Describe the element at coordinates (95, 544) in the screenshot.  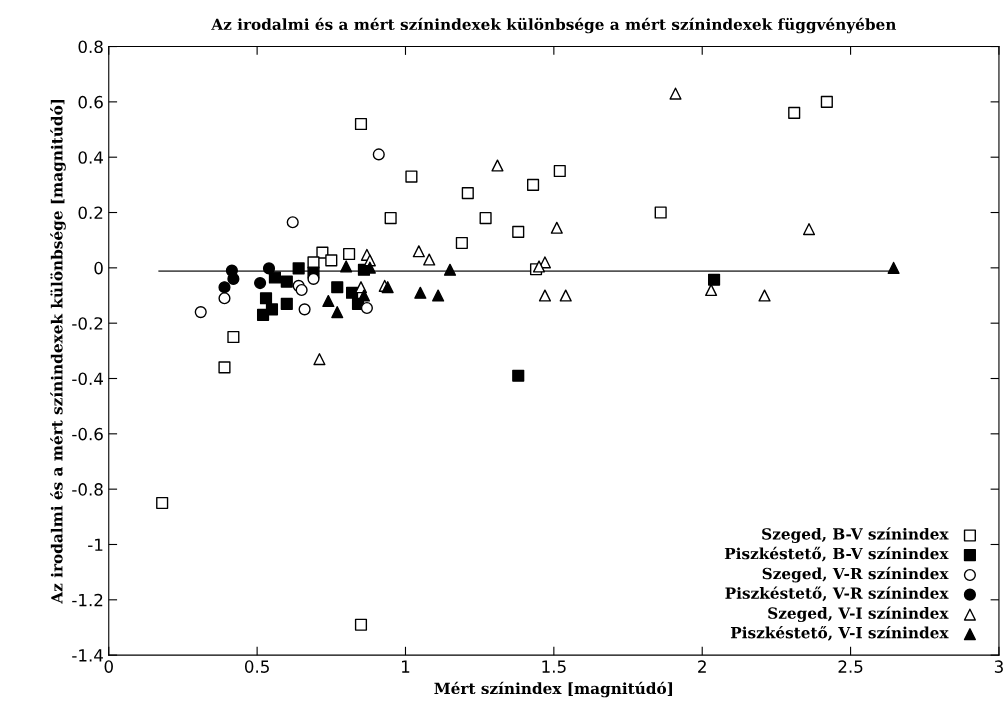
I see `y-tick-label: -1` at that location.